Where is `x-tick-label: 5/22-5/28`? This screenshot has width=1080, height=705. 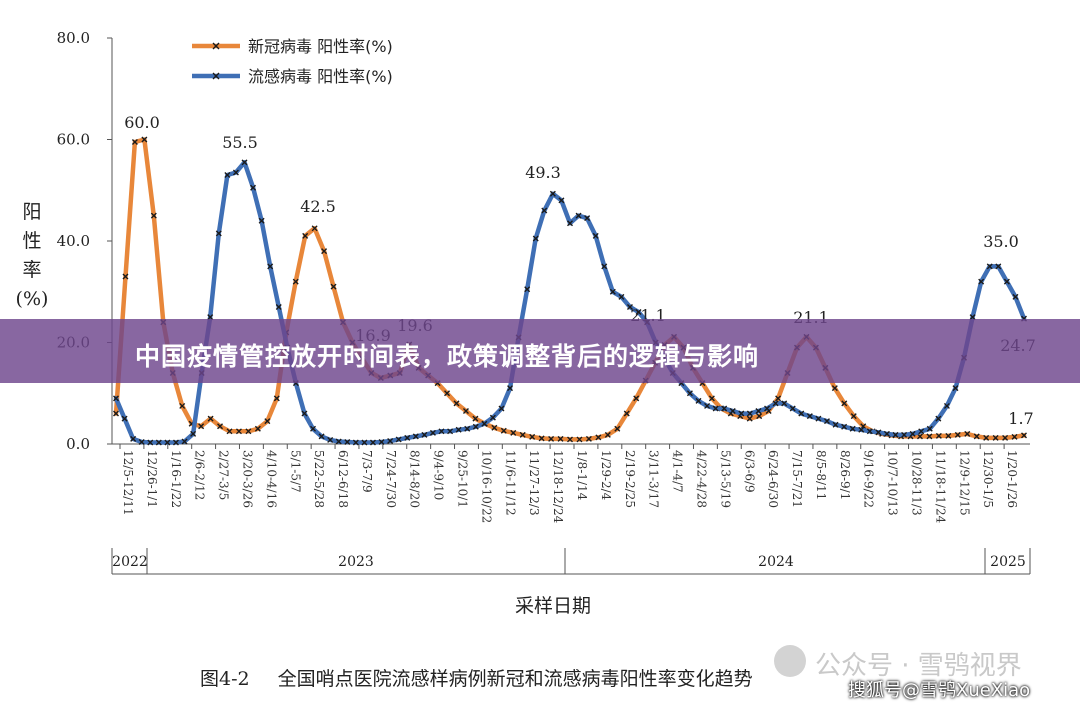
x-tick-label: 5/22-5/28 is located at coordinates (319, 479).